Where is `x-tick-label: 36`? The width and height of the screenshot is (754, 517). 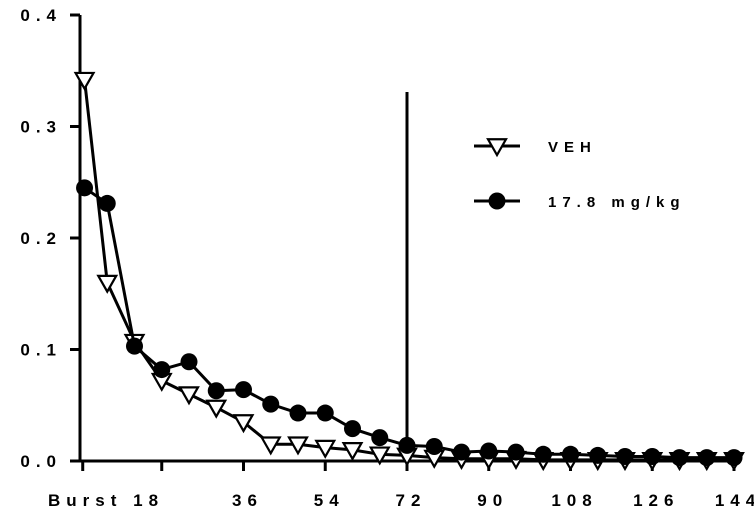 x-tick-label: 36 is located at coordinates (247, 500).